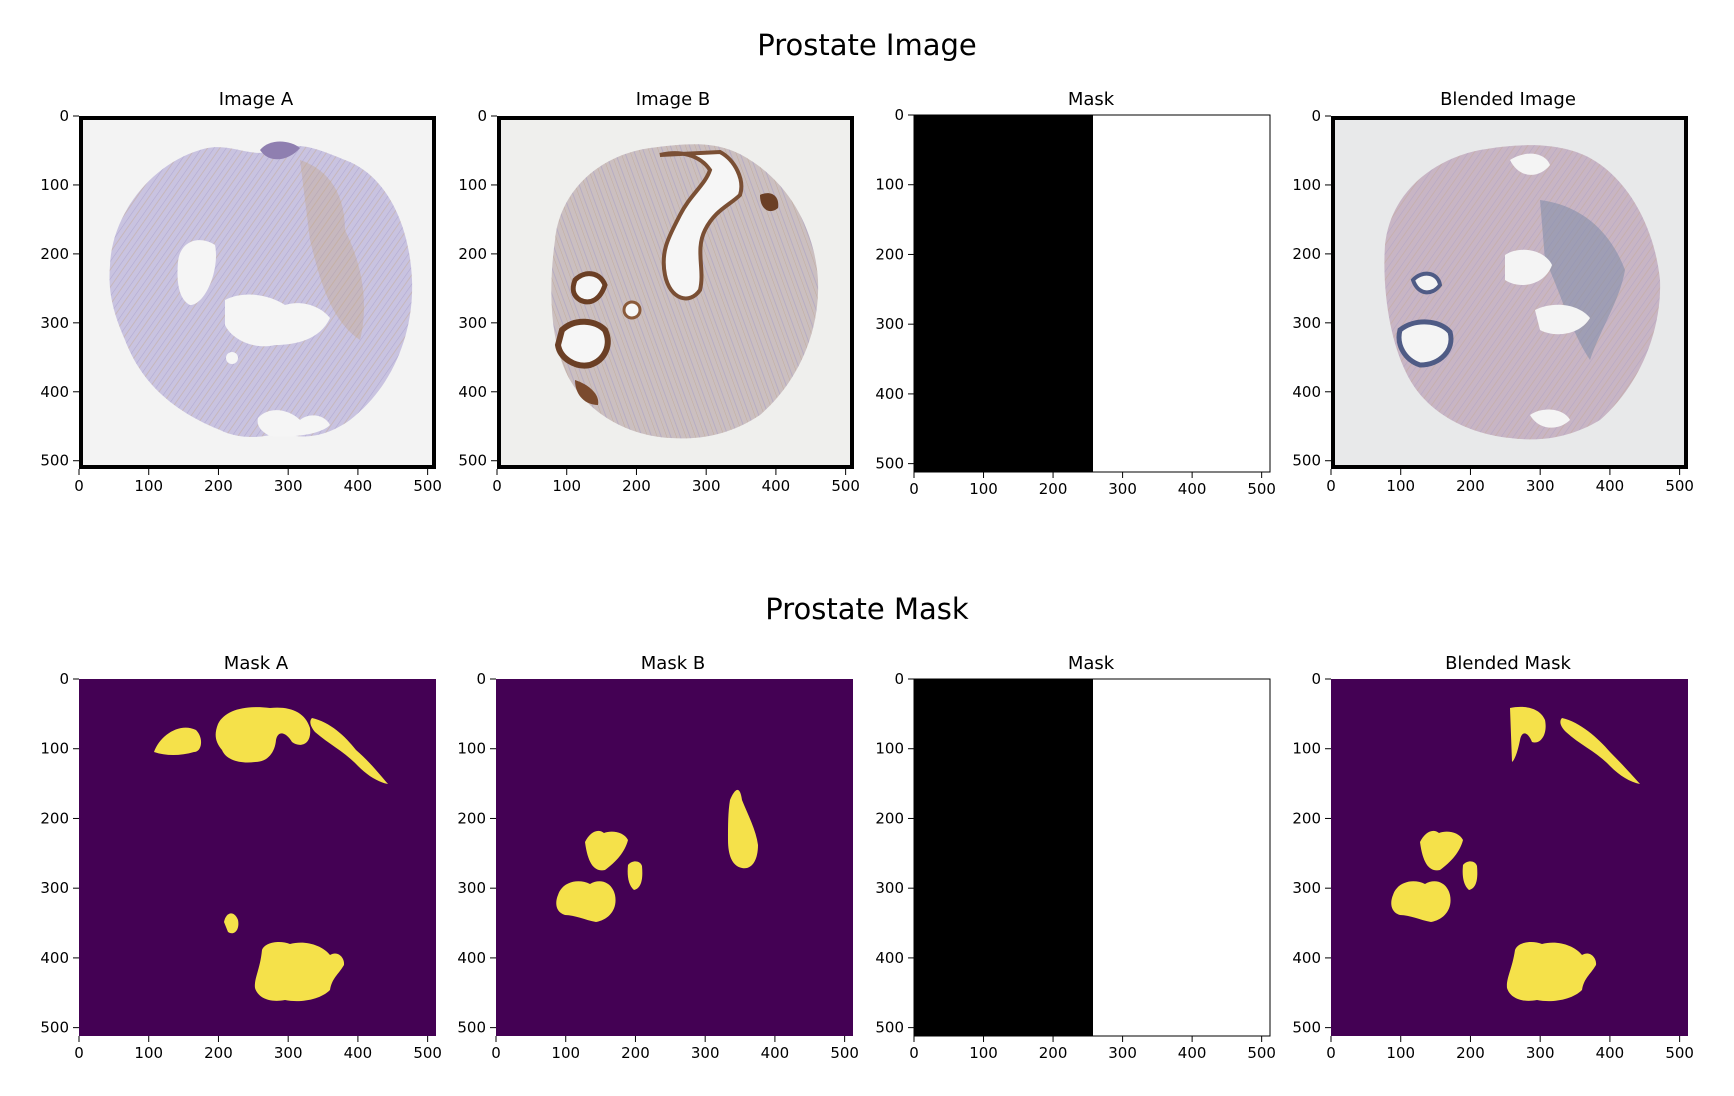 The width and height of the screenshot is (1734, 1096). I want to click on split-mask-bottom-panel, so click(1092, 857).